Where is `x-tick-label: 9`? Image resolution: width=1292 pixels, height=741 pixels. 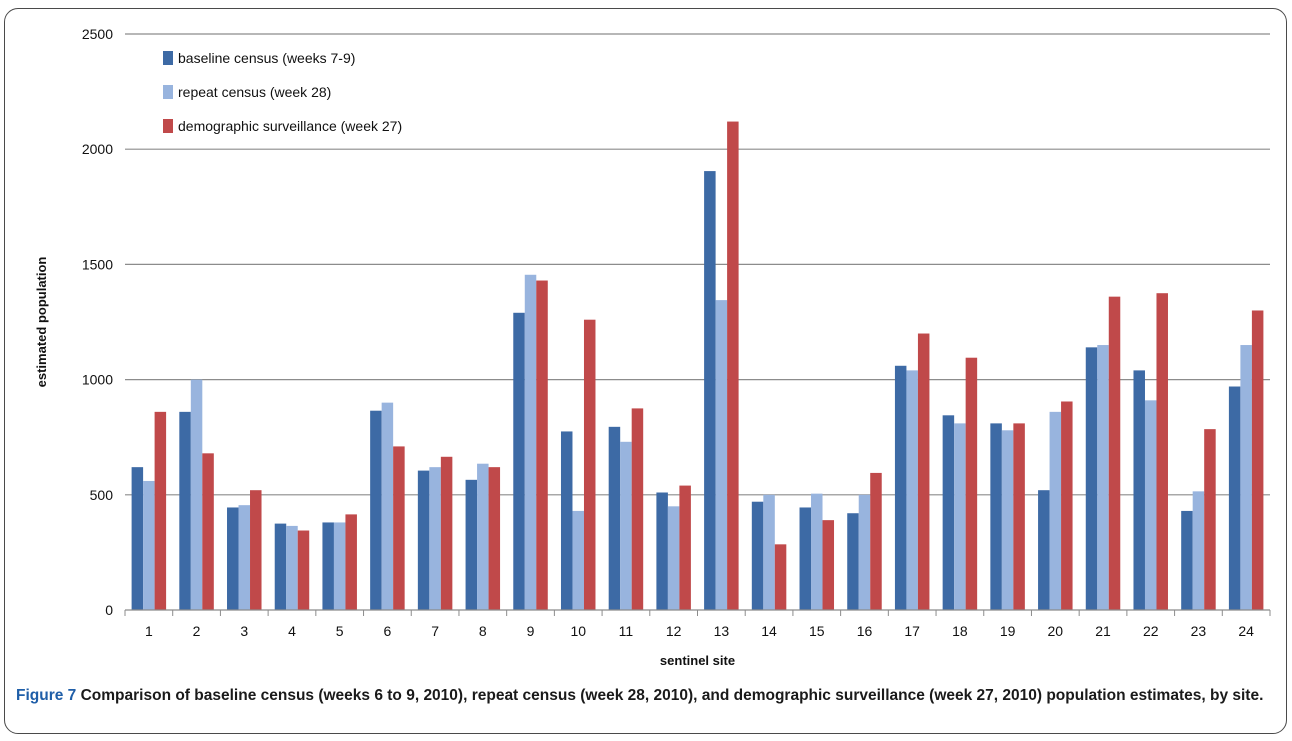
x-tick-label: 9 is located at coordinates (531, 631).